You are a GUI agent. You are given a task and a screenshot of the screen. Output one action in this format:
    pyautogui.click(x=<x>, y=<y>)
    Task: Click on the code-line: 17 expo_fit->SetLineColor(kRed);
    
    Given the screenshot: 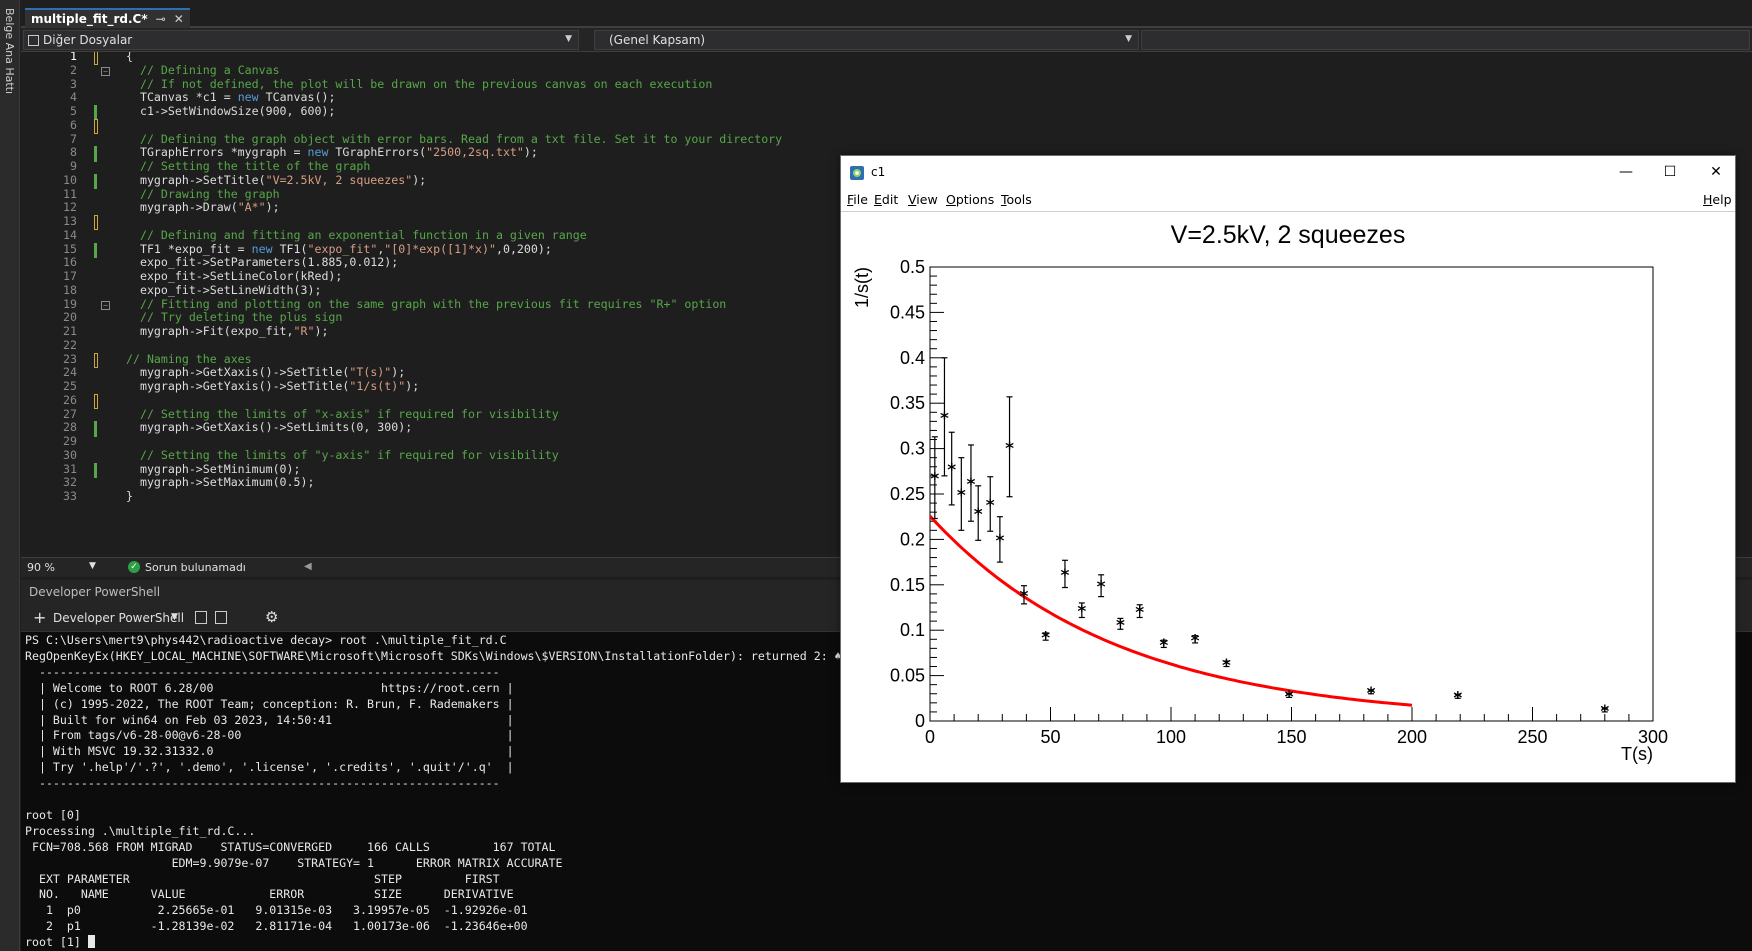 What is the action you would take?
    pyautogui.click(x=886, y=276)
    